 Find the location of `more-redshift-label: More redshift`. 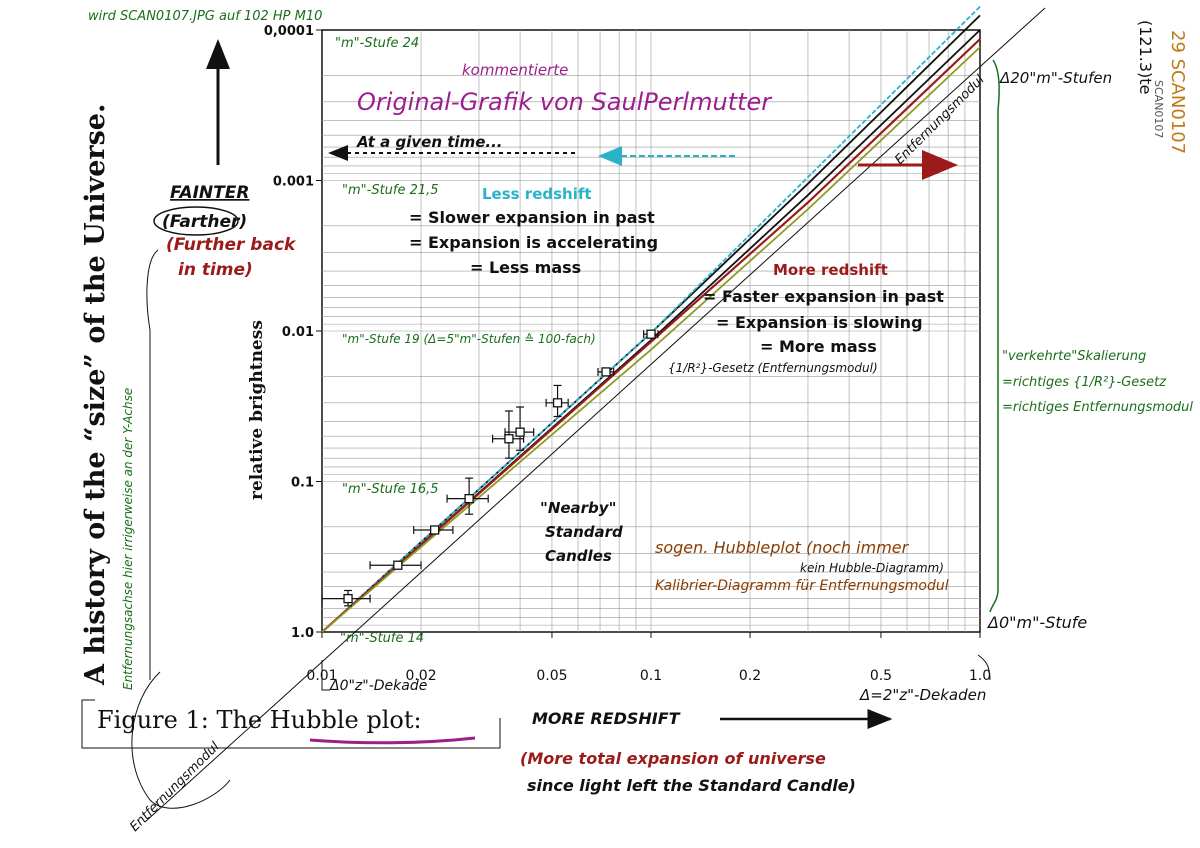

more-redshift-label: More redshift is located at coordinates (830, 270).